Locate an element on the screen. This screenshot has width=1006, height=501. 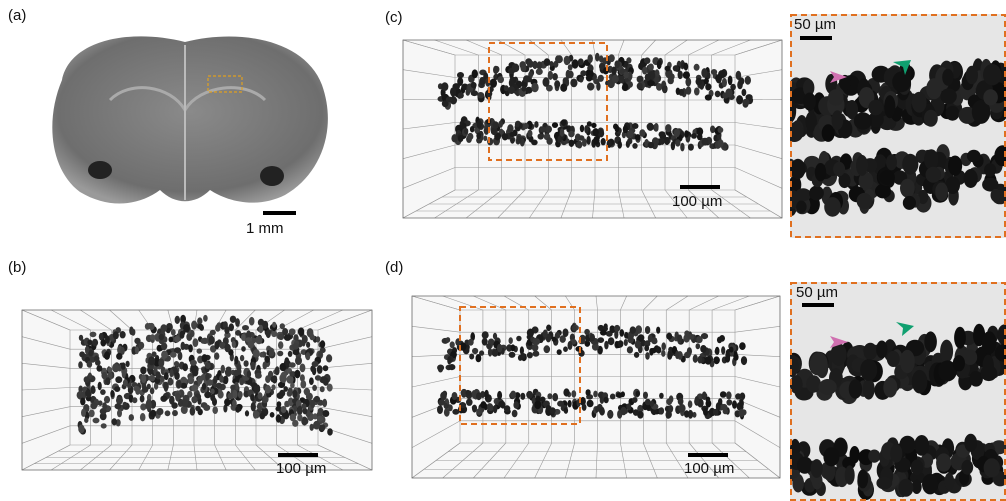
scale-label: 100 µm is located at coordinates (697, 201).